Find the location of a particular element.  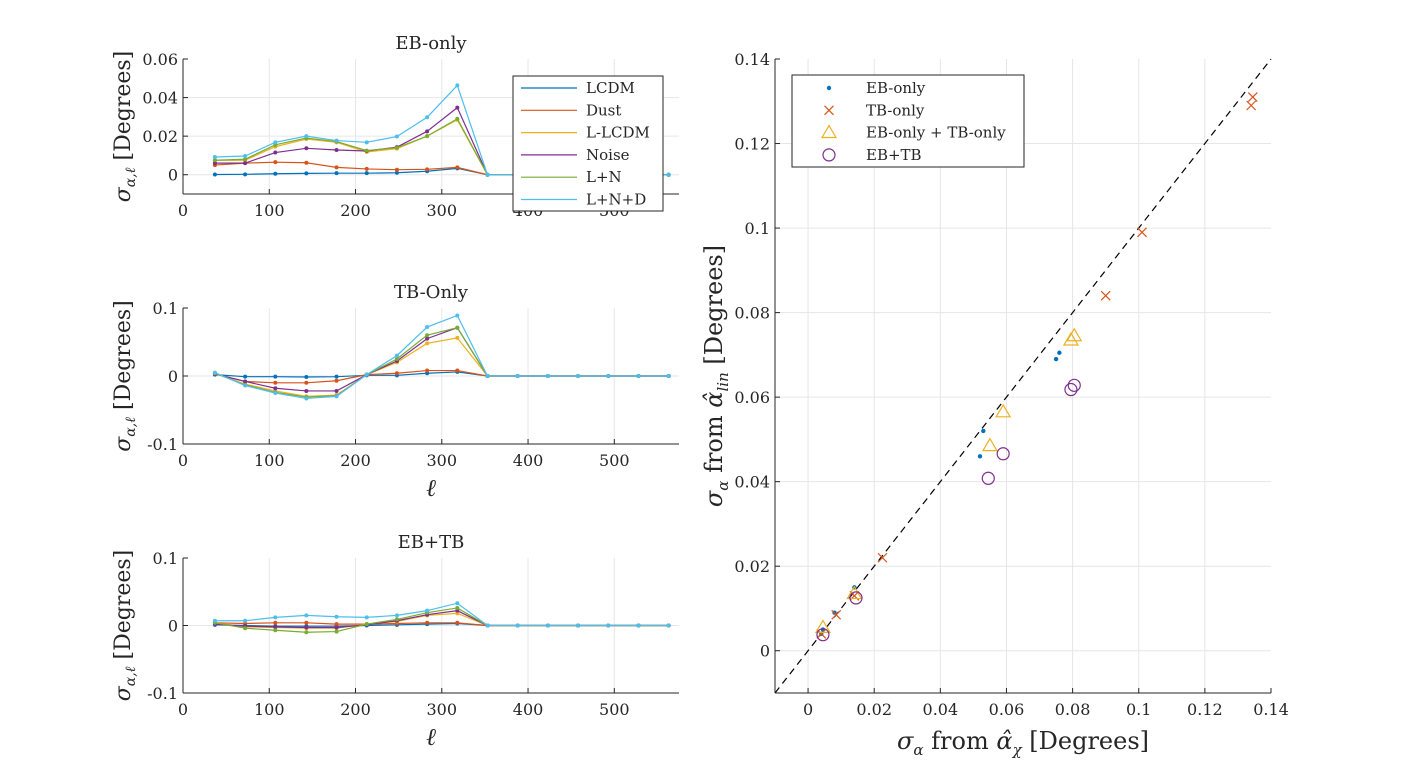

legend-label-L-LCDM: L-LCDM is located at coordinates (618, 133).